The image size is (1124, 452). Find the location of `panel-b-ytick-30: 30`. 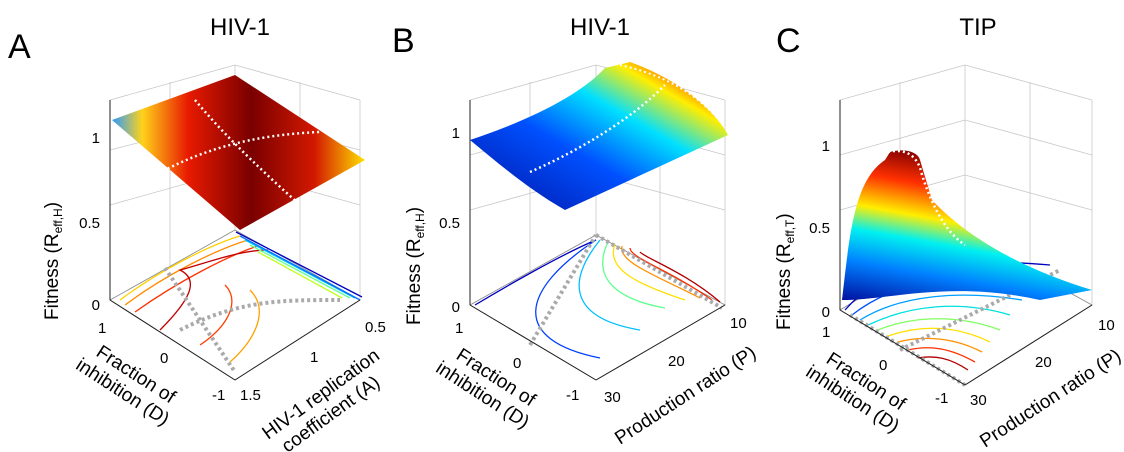

panel-b-ytick-30: 30 is located at coordinates (612, 397).